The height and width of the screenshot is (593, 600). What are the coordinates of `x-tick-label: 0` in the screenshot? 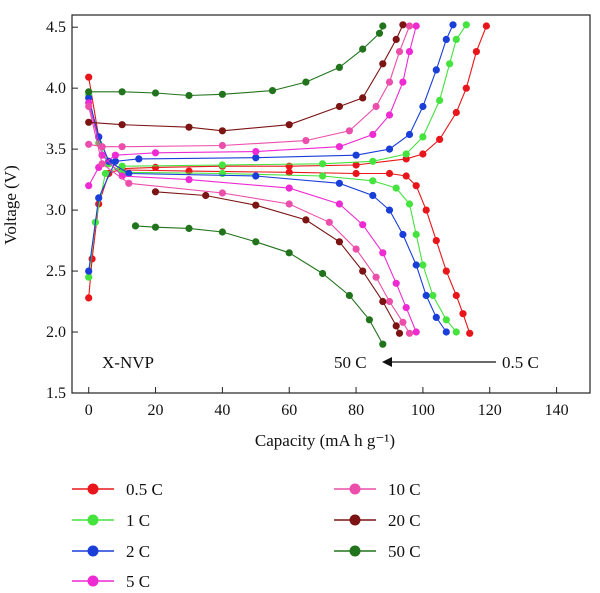 It's located at (89, 410).